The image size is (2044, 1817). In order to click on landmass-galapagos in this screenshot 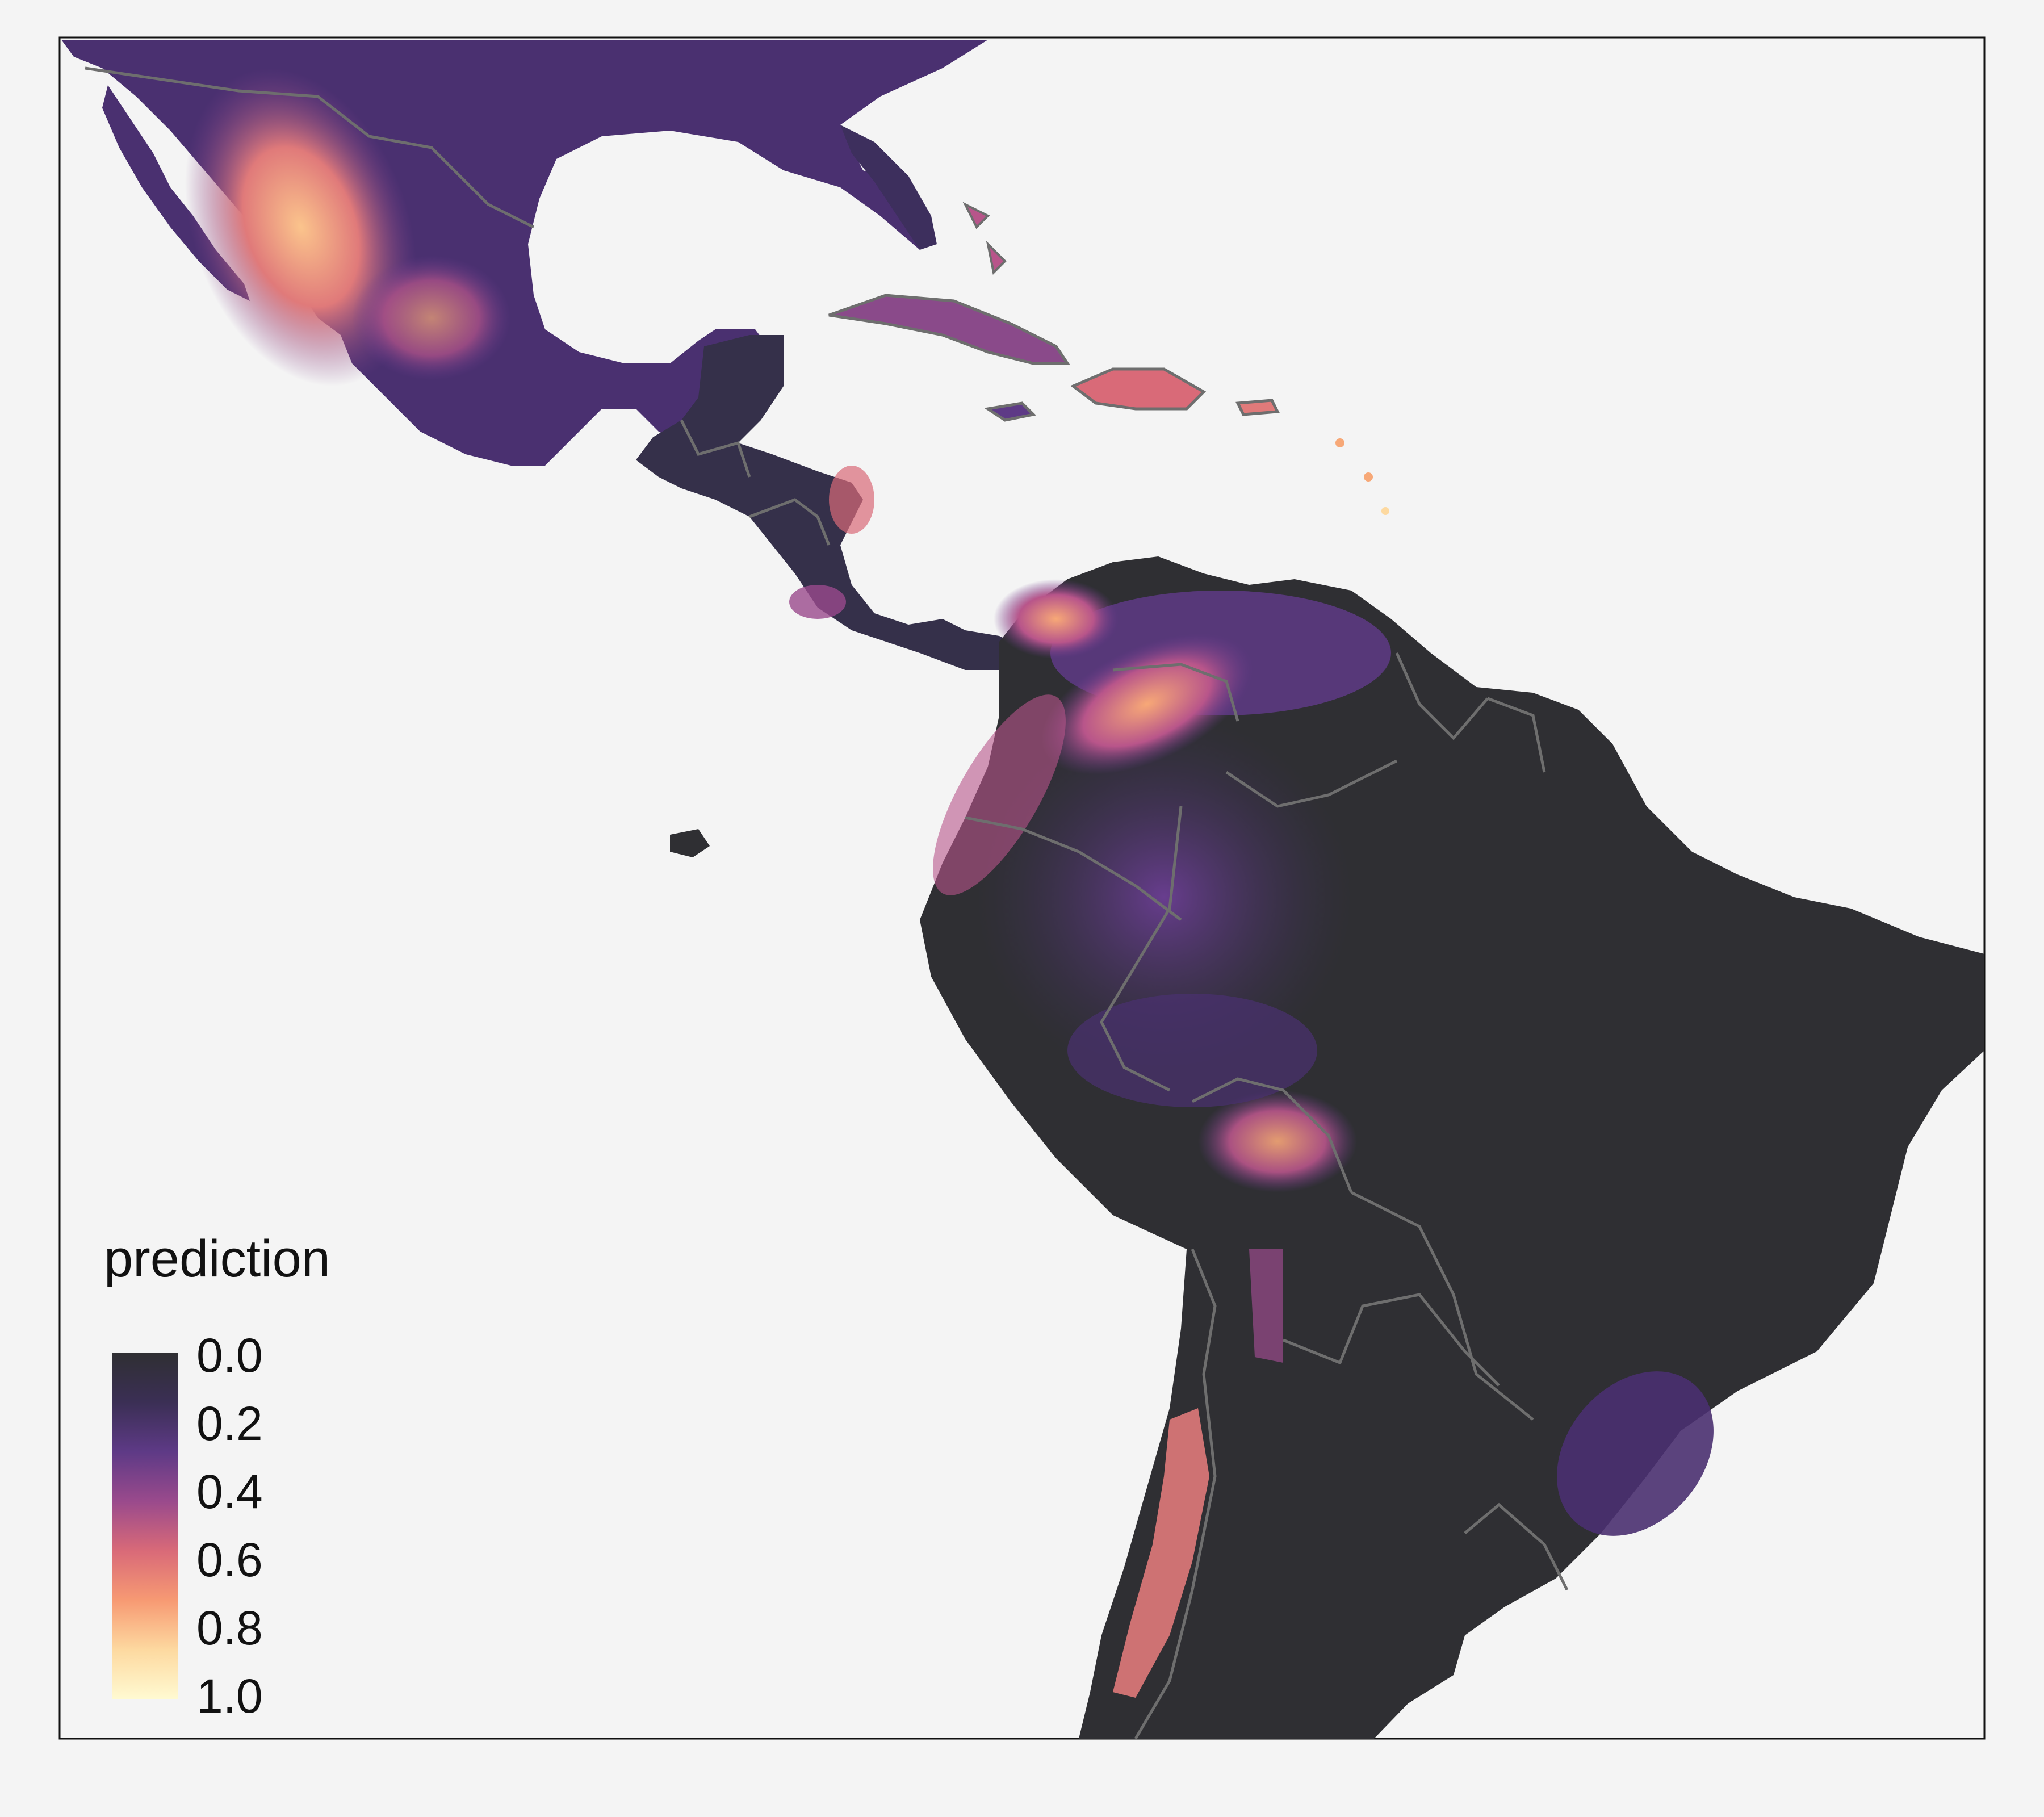, I will do `click(690, 843)`.